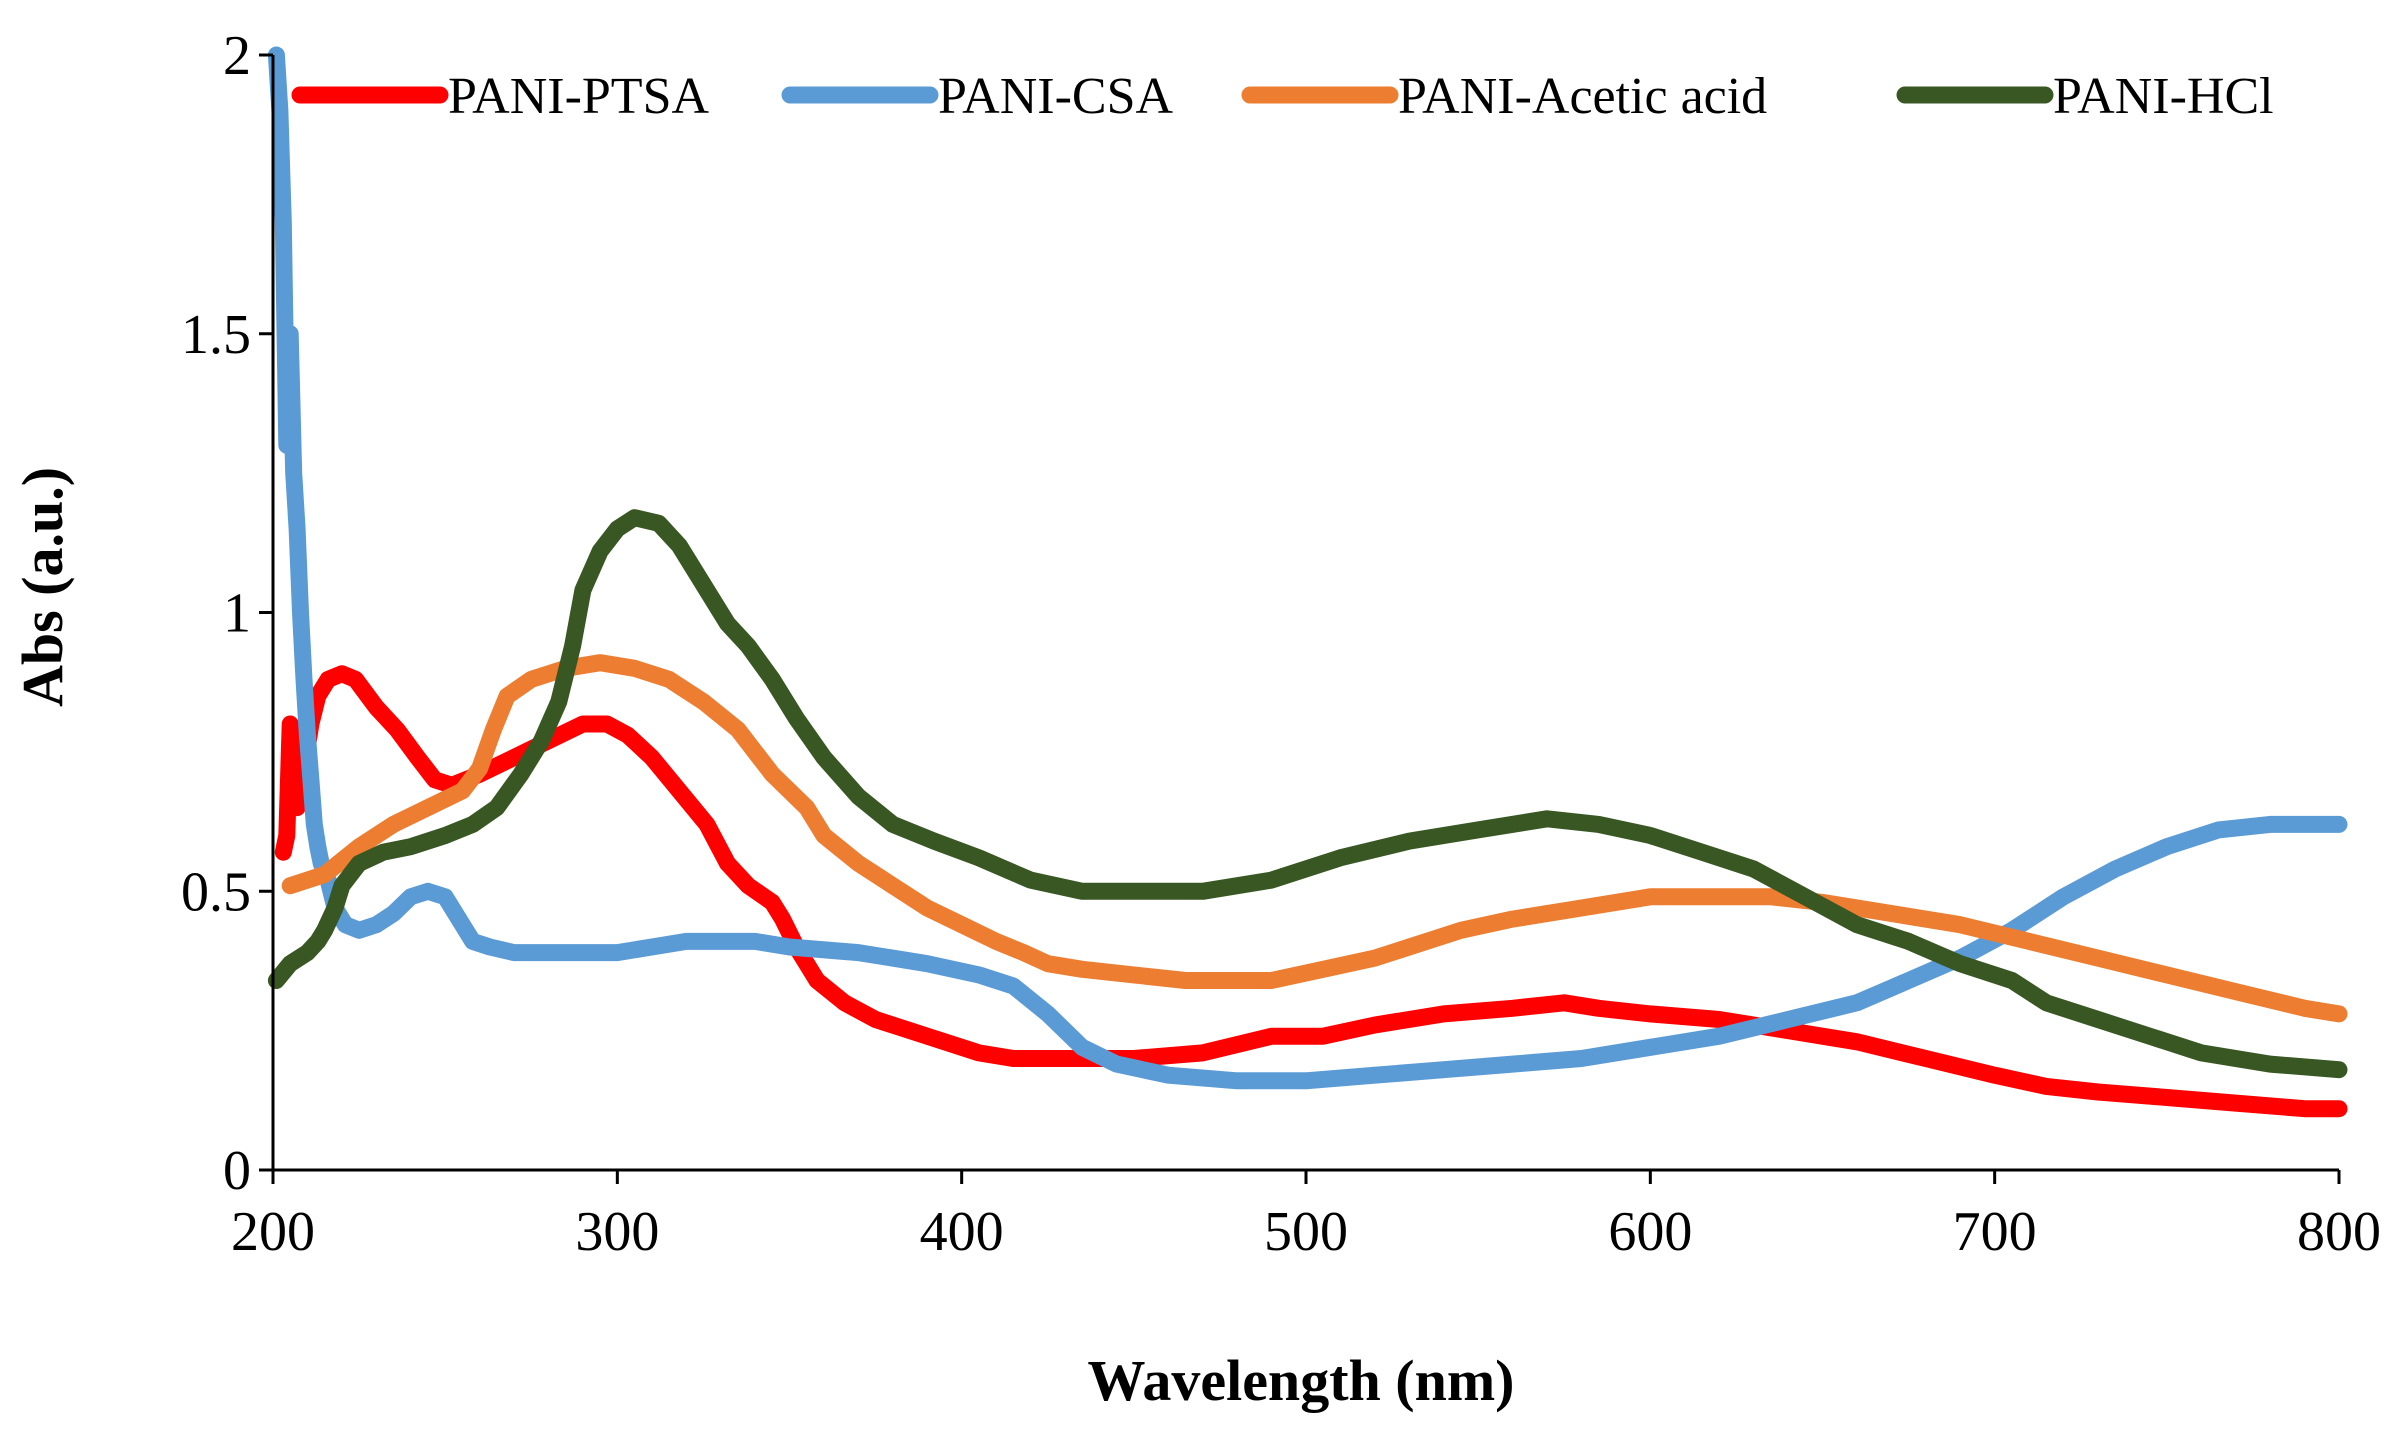 Image resolution: width=2408 pixels, height=1437 pixels. What do you see at coordinates (1582, 96) in the screenshot?
I see `legend-label: PANI-Acetic acid` at bounding box center [1582, 96].